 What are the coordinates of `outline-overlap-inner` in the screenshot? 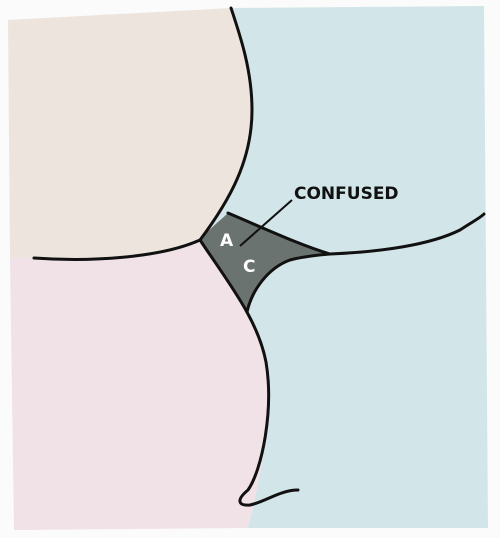 It's located at (288, 283).